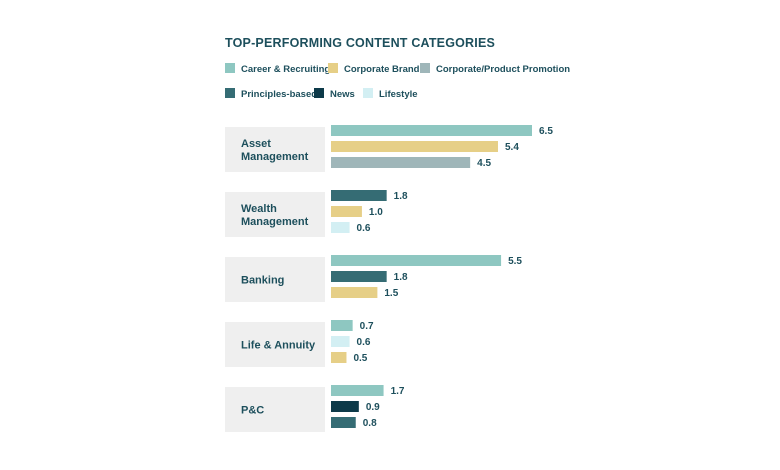  I want to click on bar-banking-corporate-brand, so click(354, 292).